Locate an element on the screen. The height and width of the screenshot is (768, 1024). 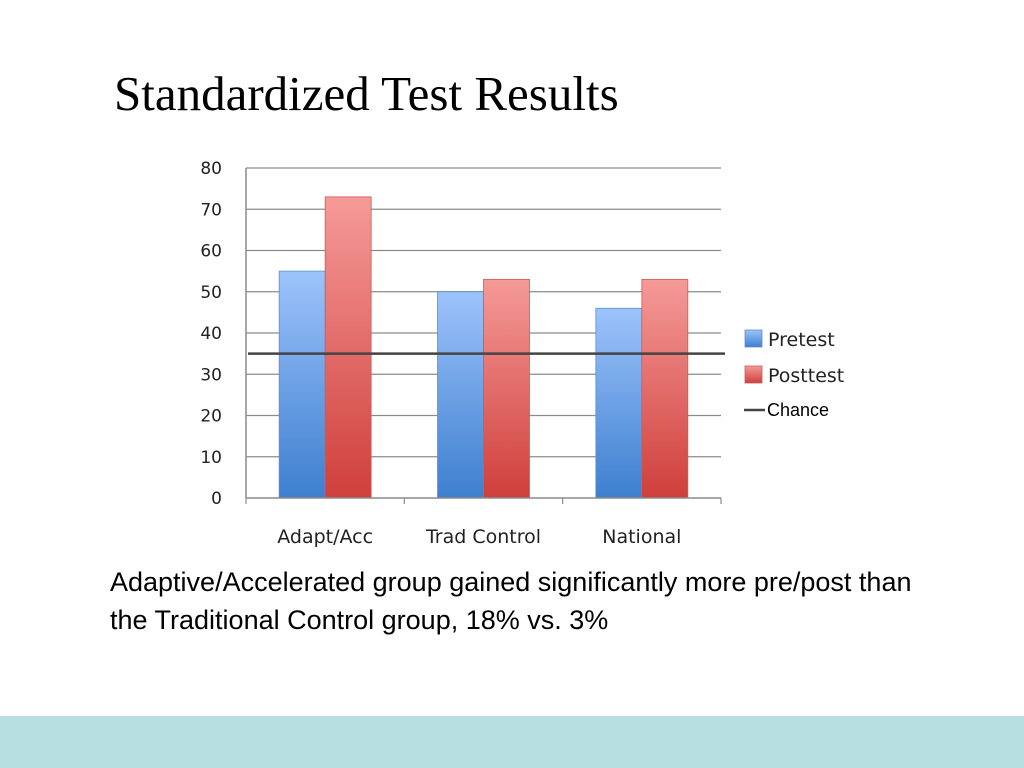
y-tick-label: 10 is located at coordinates (211, 458).